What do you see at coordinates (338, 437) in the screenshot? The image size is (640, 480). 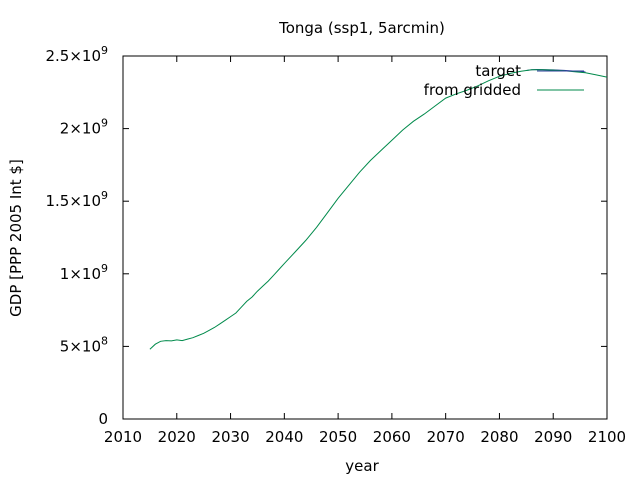 I see `x-tick-label: 2050` at bounding box center [338, 437].